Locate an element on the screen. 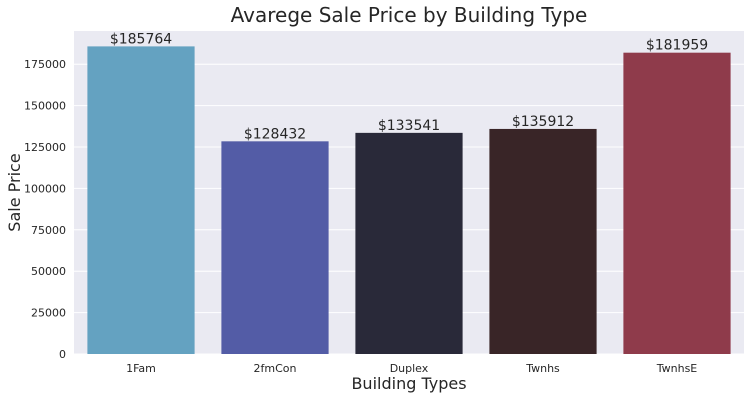  y-tick-label: 100000 is located at coordinates (45, 188).